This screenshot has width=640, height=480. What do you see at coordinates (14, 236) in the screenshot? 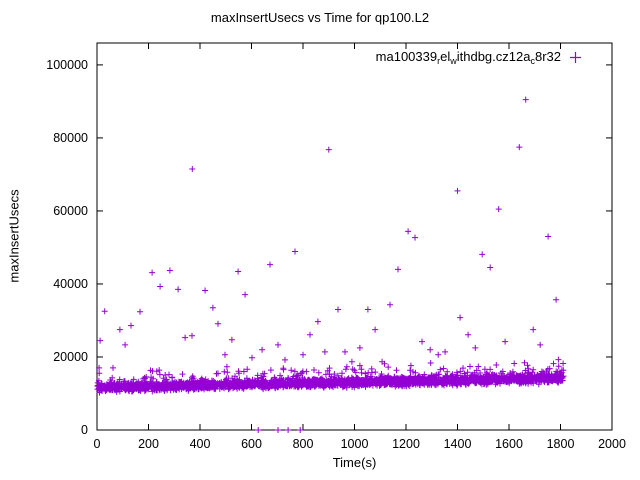
I see `y-axis-label: maxInsertUsecs` at bounding box center [14, 236].